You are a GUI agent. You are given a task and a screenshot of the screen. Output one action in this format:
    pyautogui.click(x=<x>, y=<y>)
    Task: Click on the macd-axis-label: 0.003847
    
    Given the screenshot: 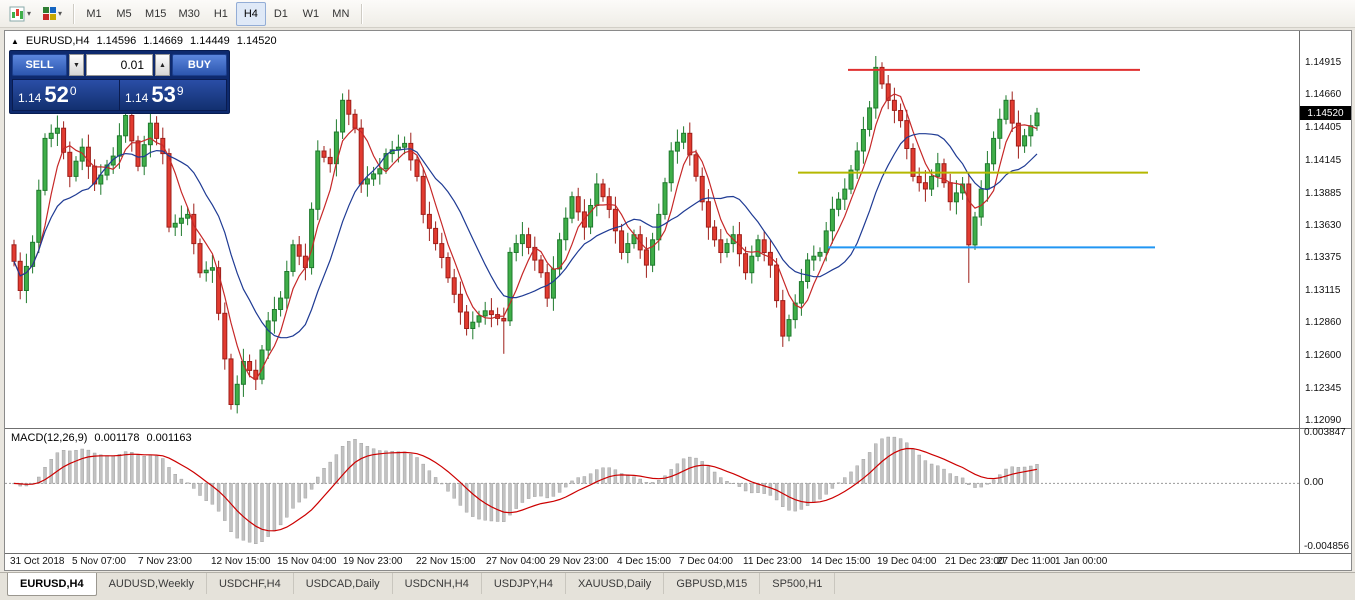 What is the action you would take?
    pyautogui.click(x=1325, y=432)
    